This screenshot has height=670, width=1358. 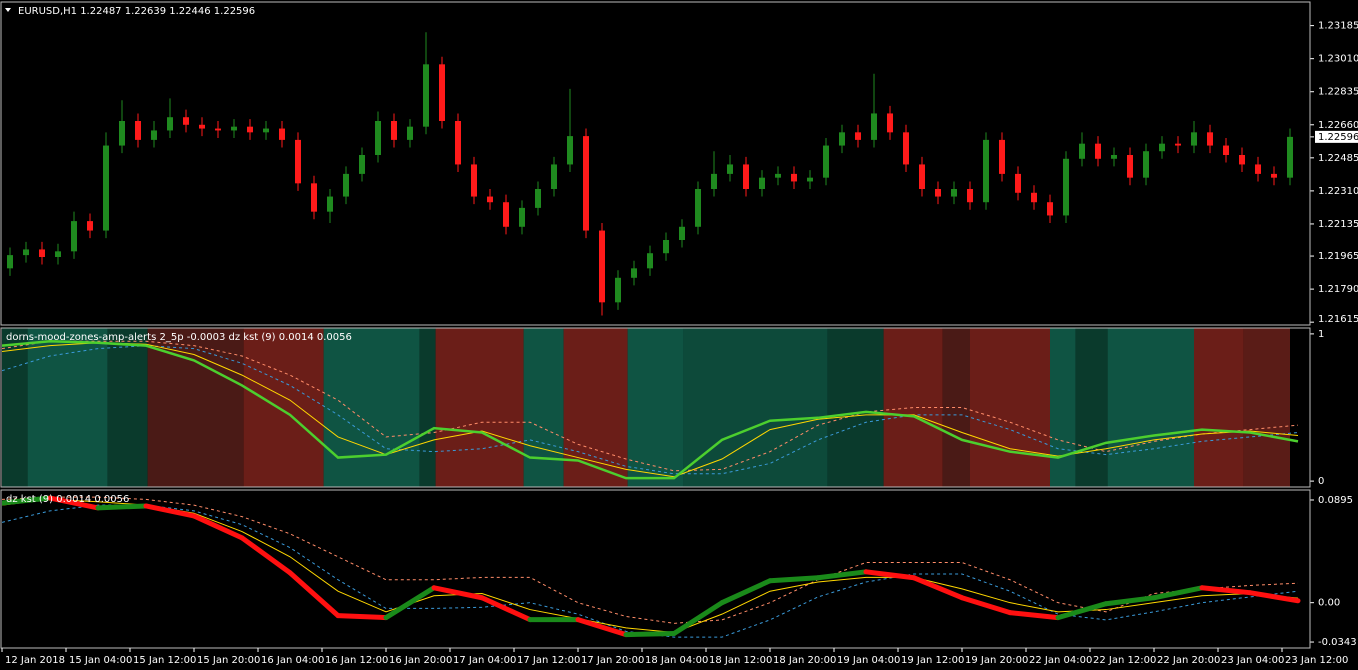 What do you see at coordinates (1321, 481) in the screenshot?
I see `y-tick-label: 0` at bounding box center [1321, 481].